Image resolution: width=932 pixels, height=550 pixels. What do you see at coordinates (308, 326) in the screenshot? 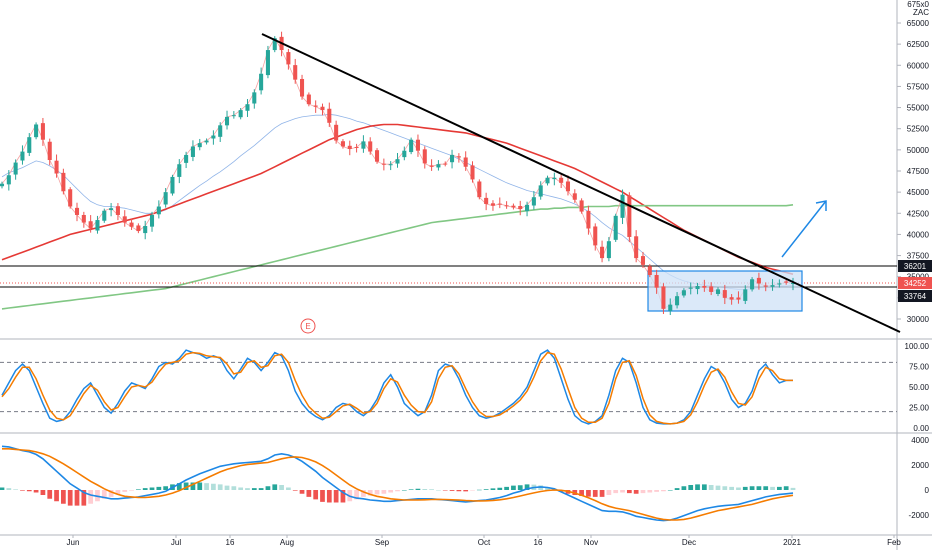
I see `earnings-marker: E` at bounding box center [308, 326].